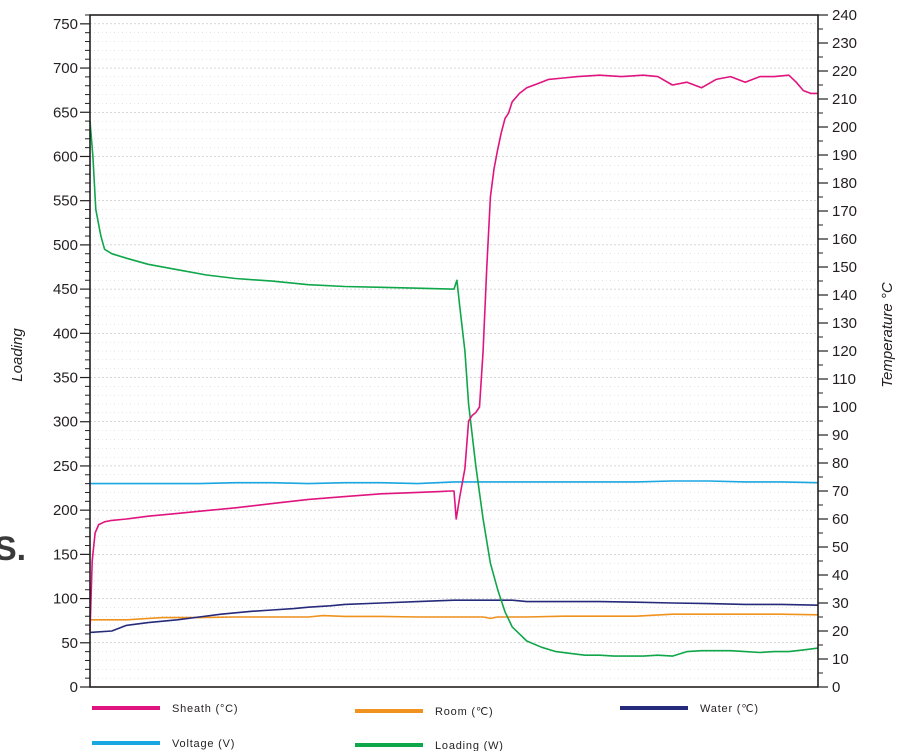  I want to click on left-tick-label: 150, so click(65, 554).